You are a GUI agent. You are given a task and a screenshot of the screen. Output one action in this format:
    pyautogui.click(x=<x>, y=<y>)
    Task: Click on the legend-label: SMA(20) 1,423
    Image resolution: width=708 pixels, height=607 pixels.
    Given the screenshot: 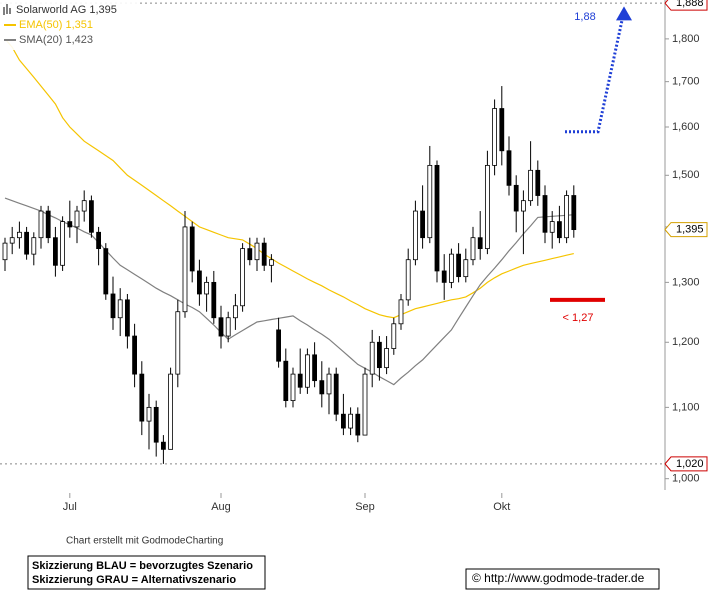 What is the action you would take?
    pyautogui.click(x=56, y=40)
    